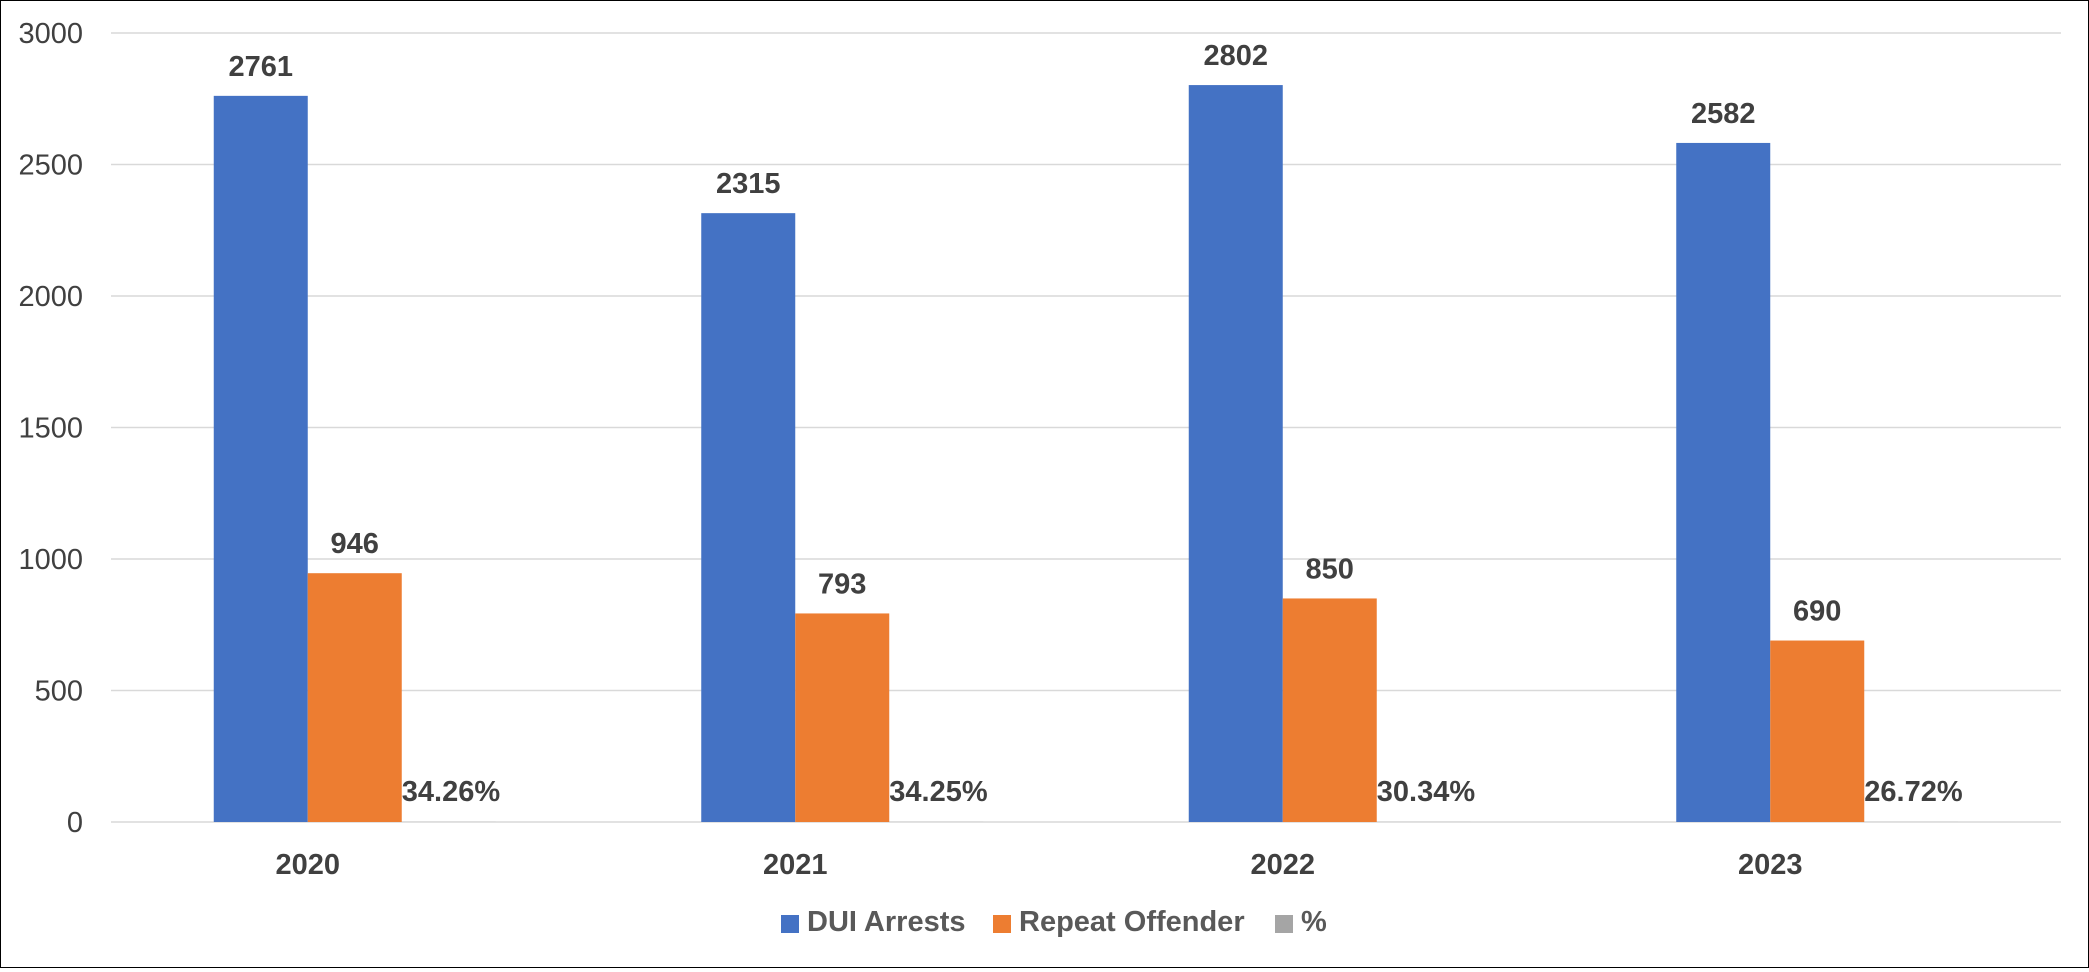  I want to click on data-label-pct-2022: 30.34%, so click(1426, 792).